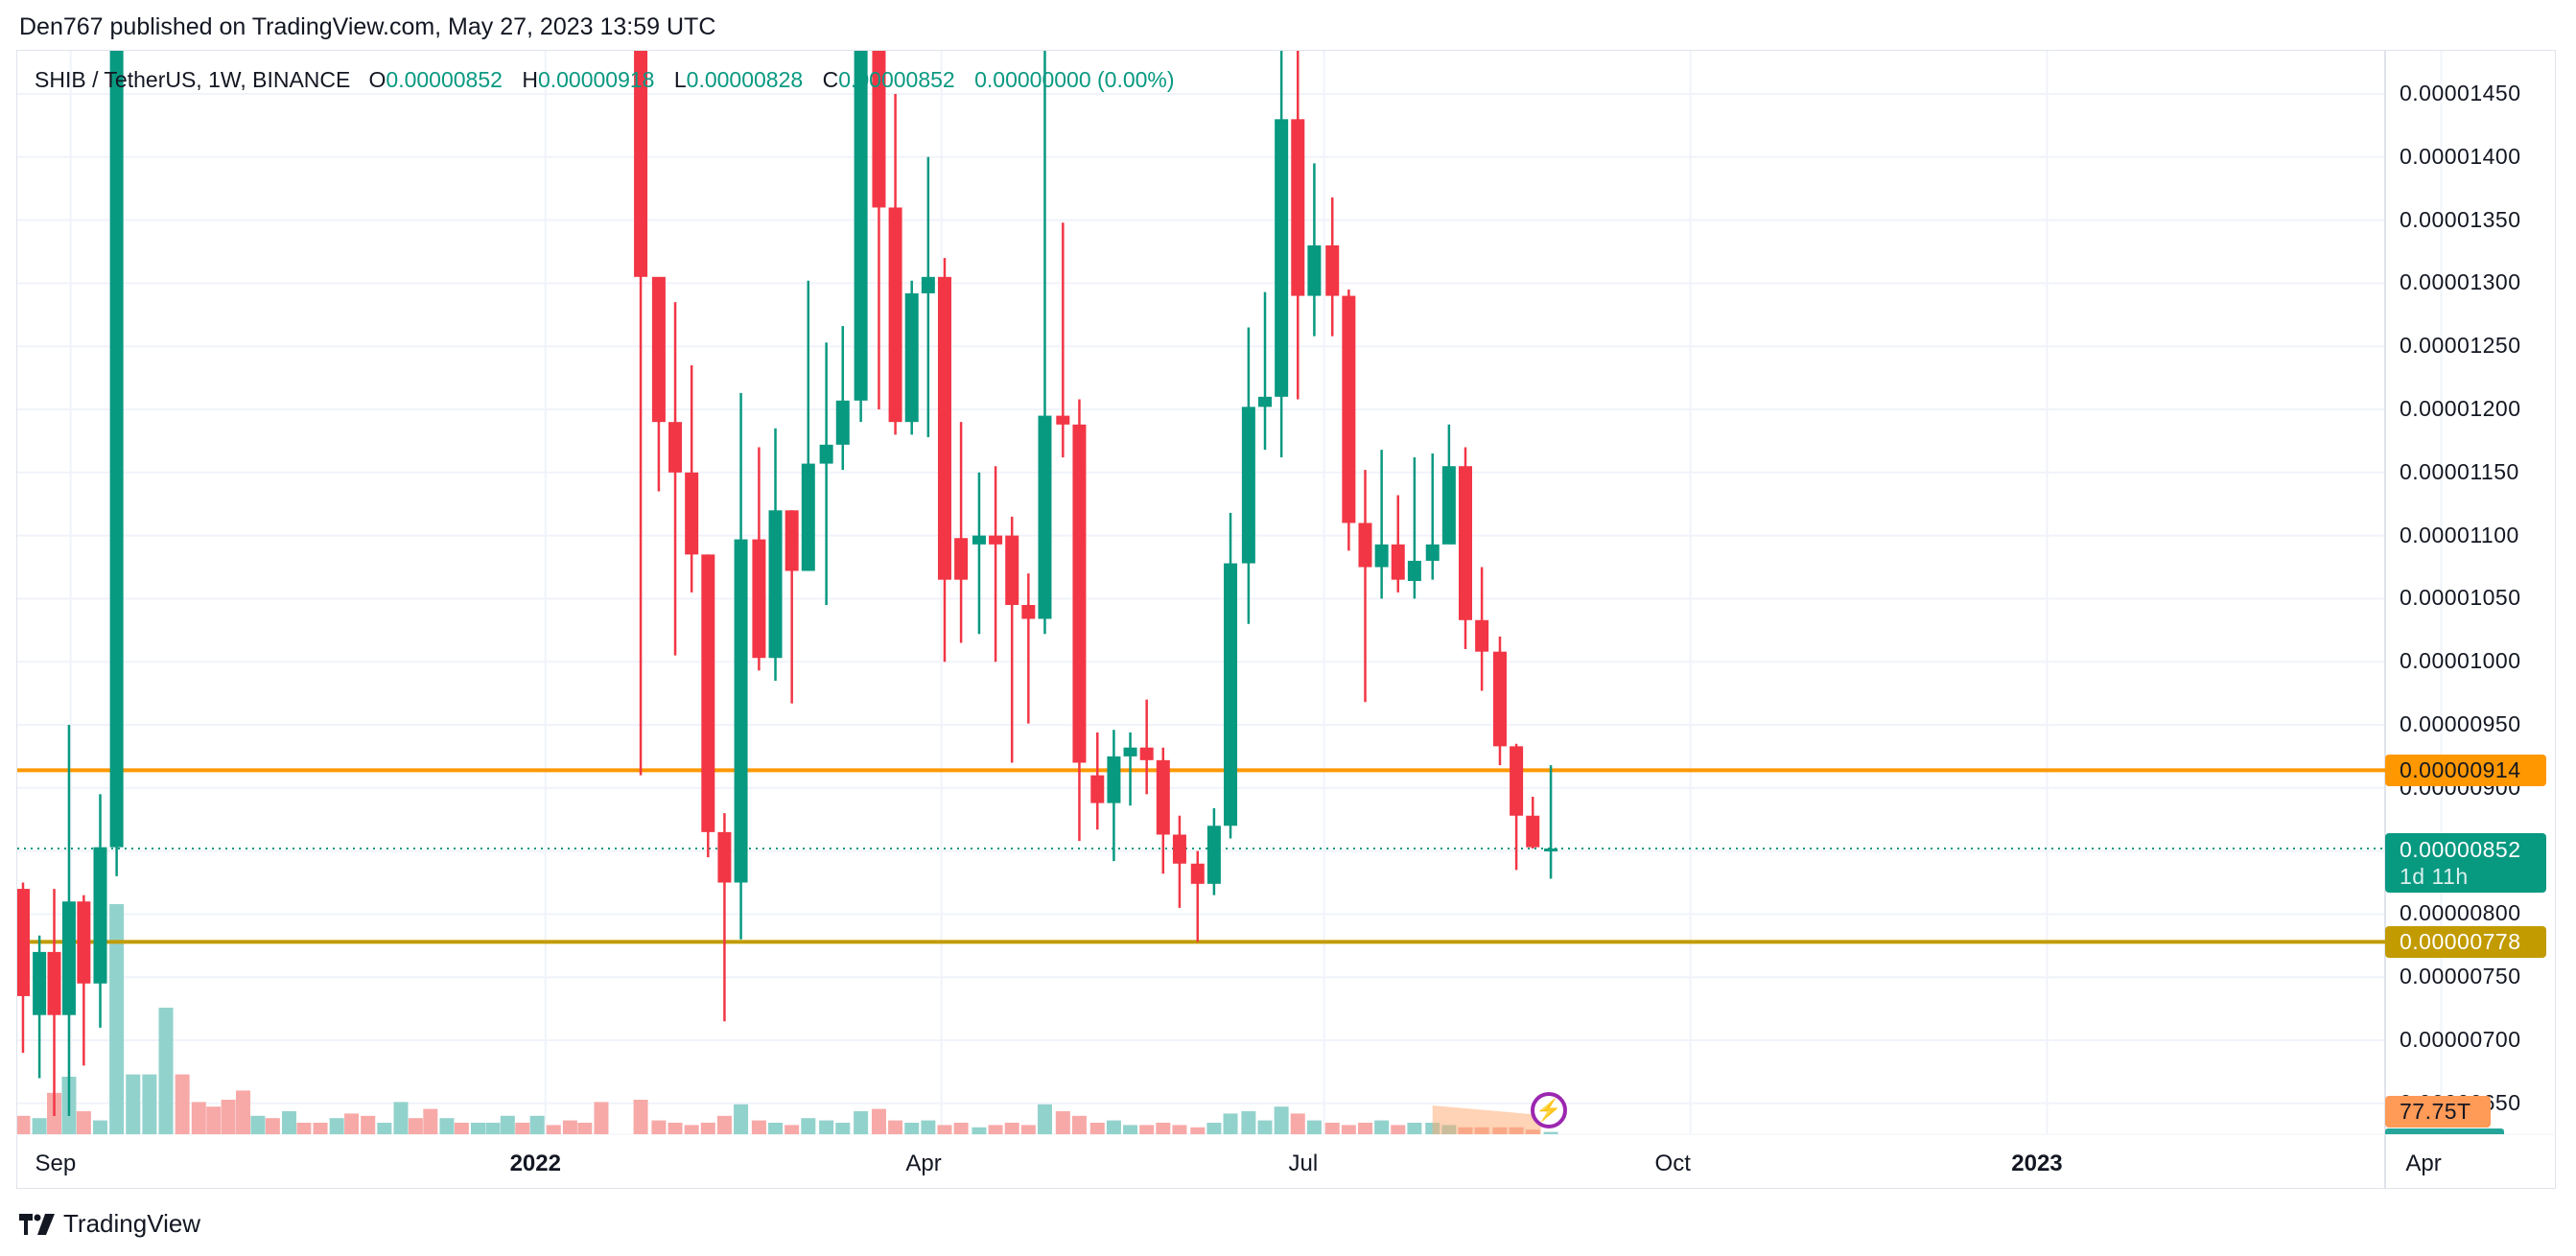 Image resolution: width=2576 pixels, height=1256 pixels. I want to click on support-price: 0.00000778, so click(2460, 941).